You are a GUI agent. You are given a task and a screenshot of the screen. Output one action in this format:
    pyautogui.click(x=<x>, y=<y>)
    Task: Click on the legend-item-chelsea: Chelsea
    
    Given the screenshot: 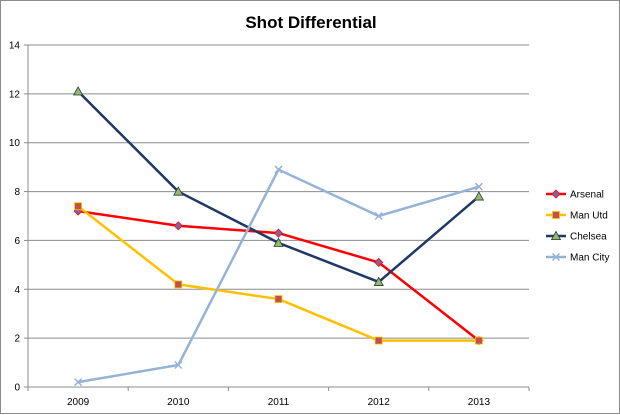 What is the action you would take?
    pyautogui.click(x=576, y=236)
    